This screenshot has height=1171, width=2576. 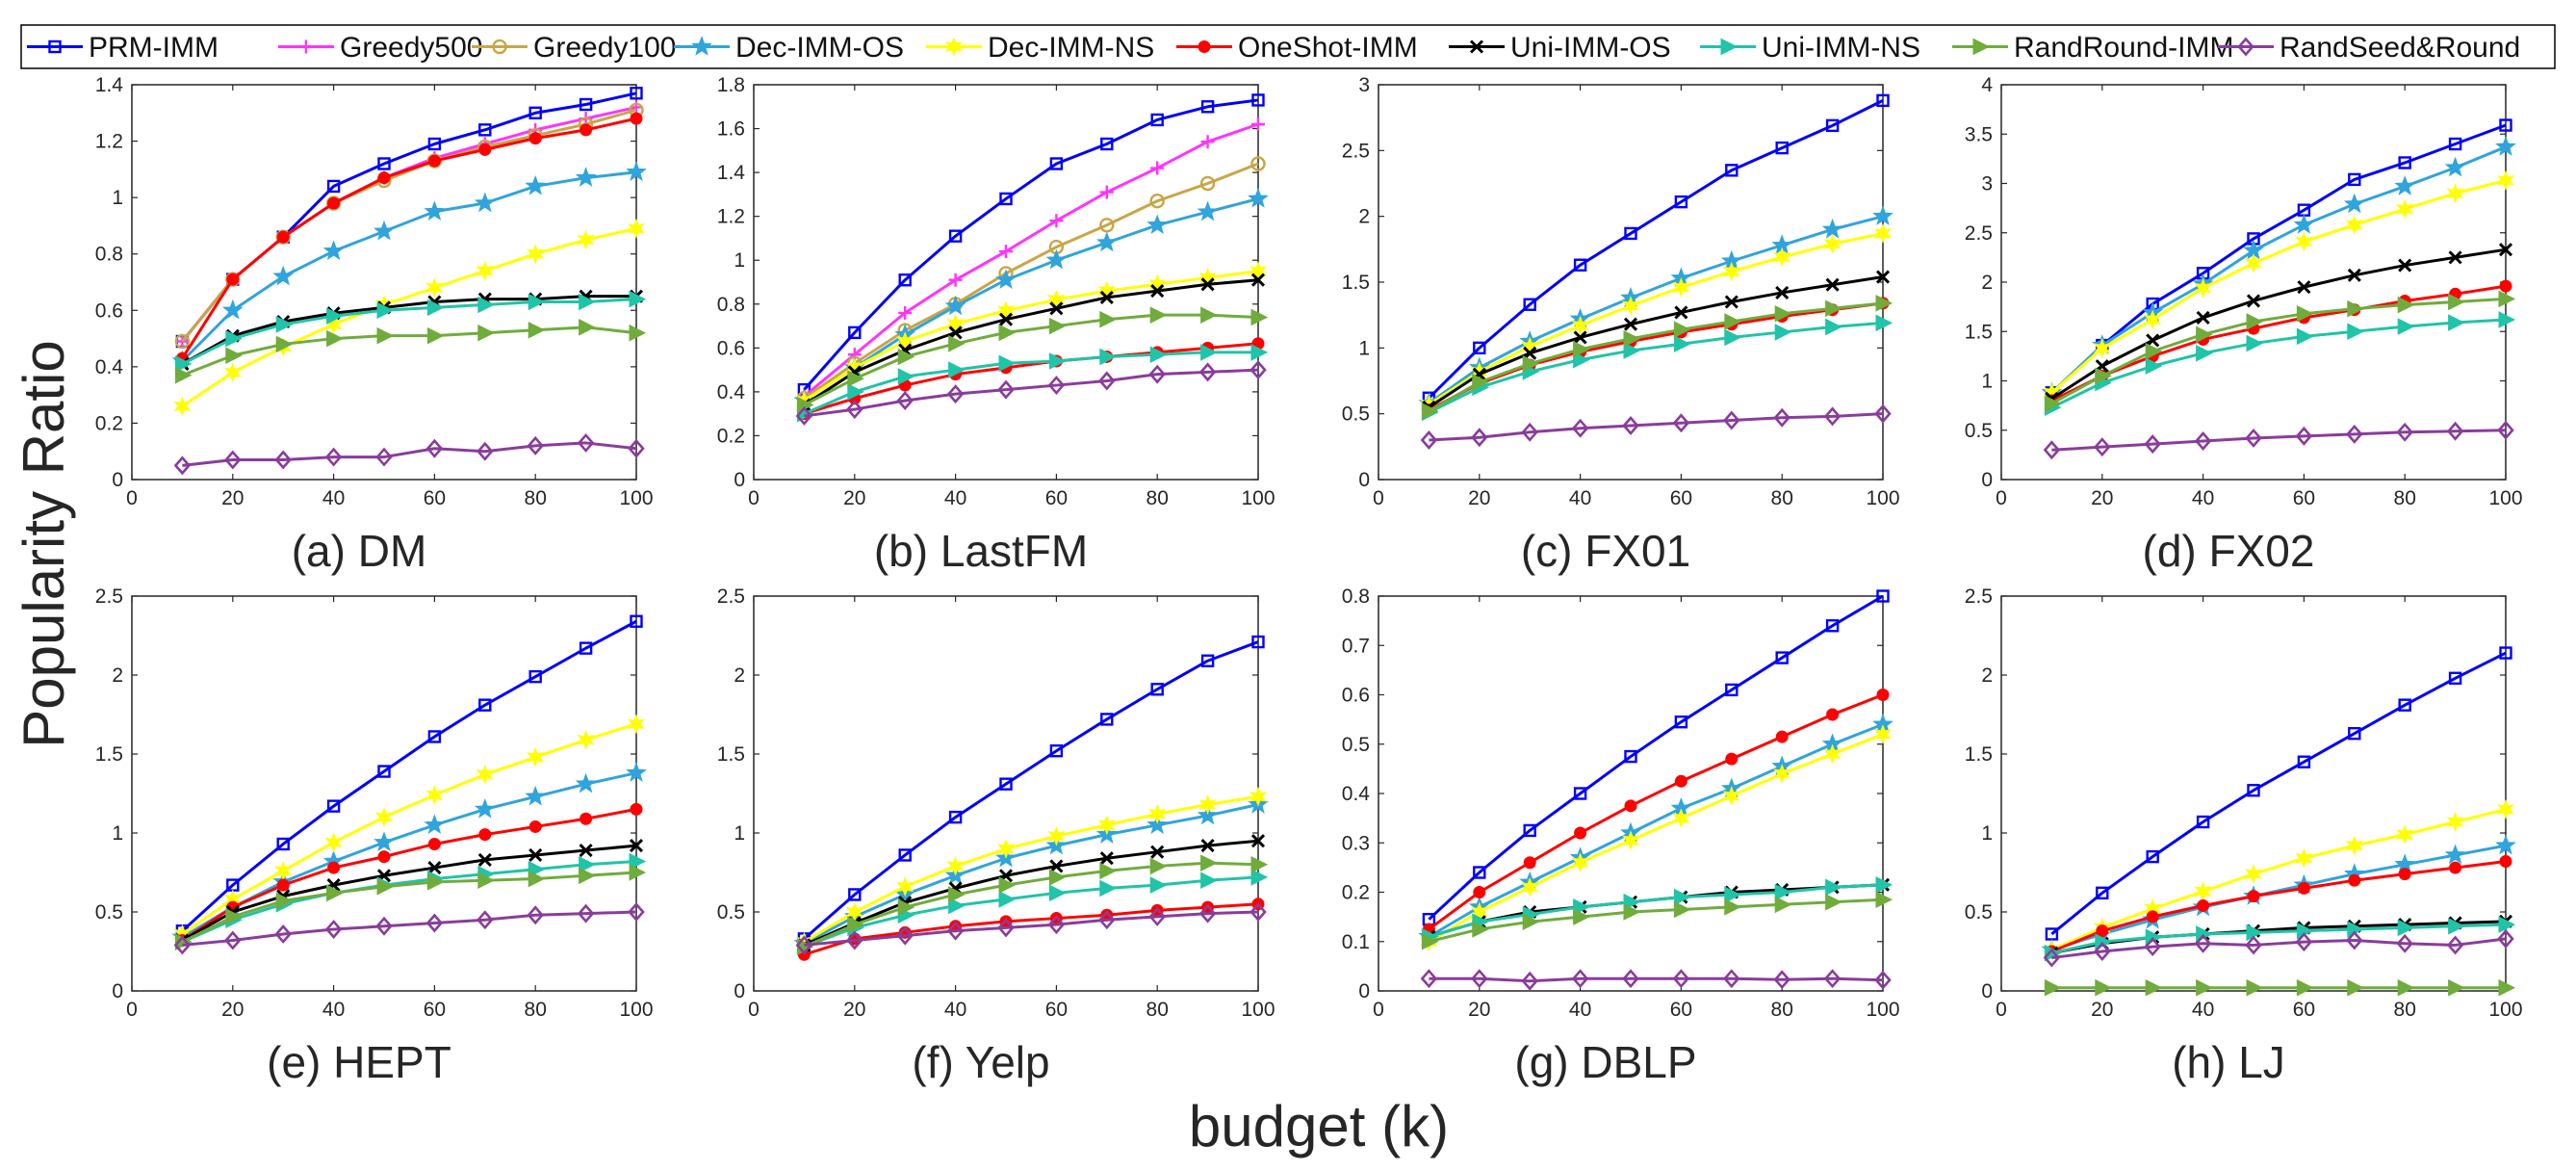 What do you see at coordinates (1328, 48) in the screenshot?
I see `legend-label: OneShot-IMM` at bounding box center [1328, 48].